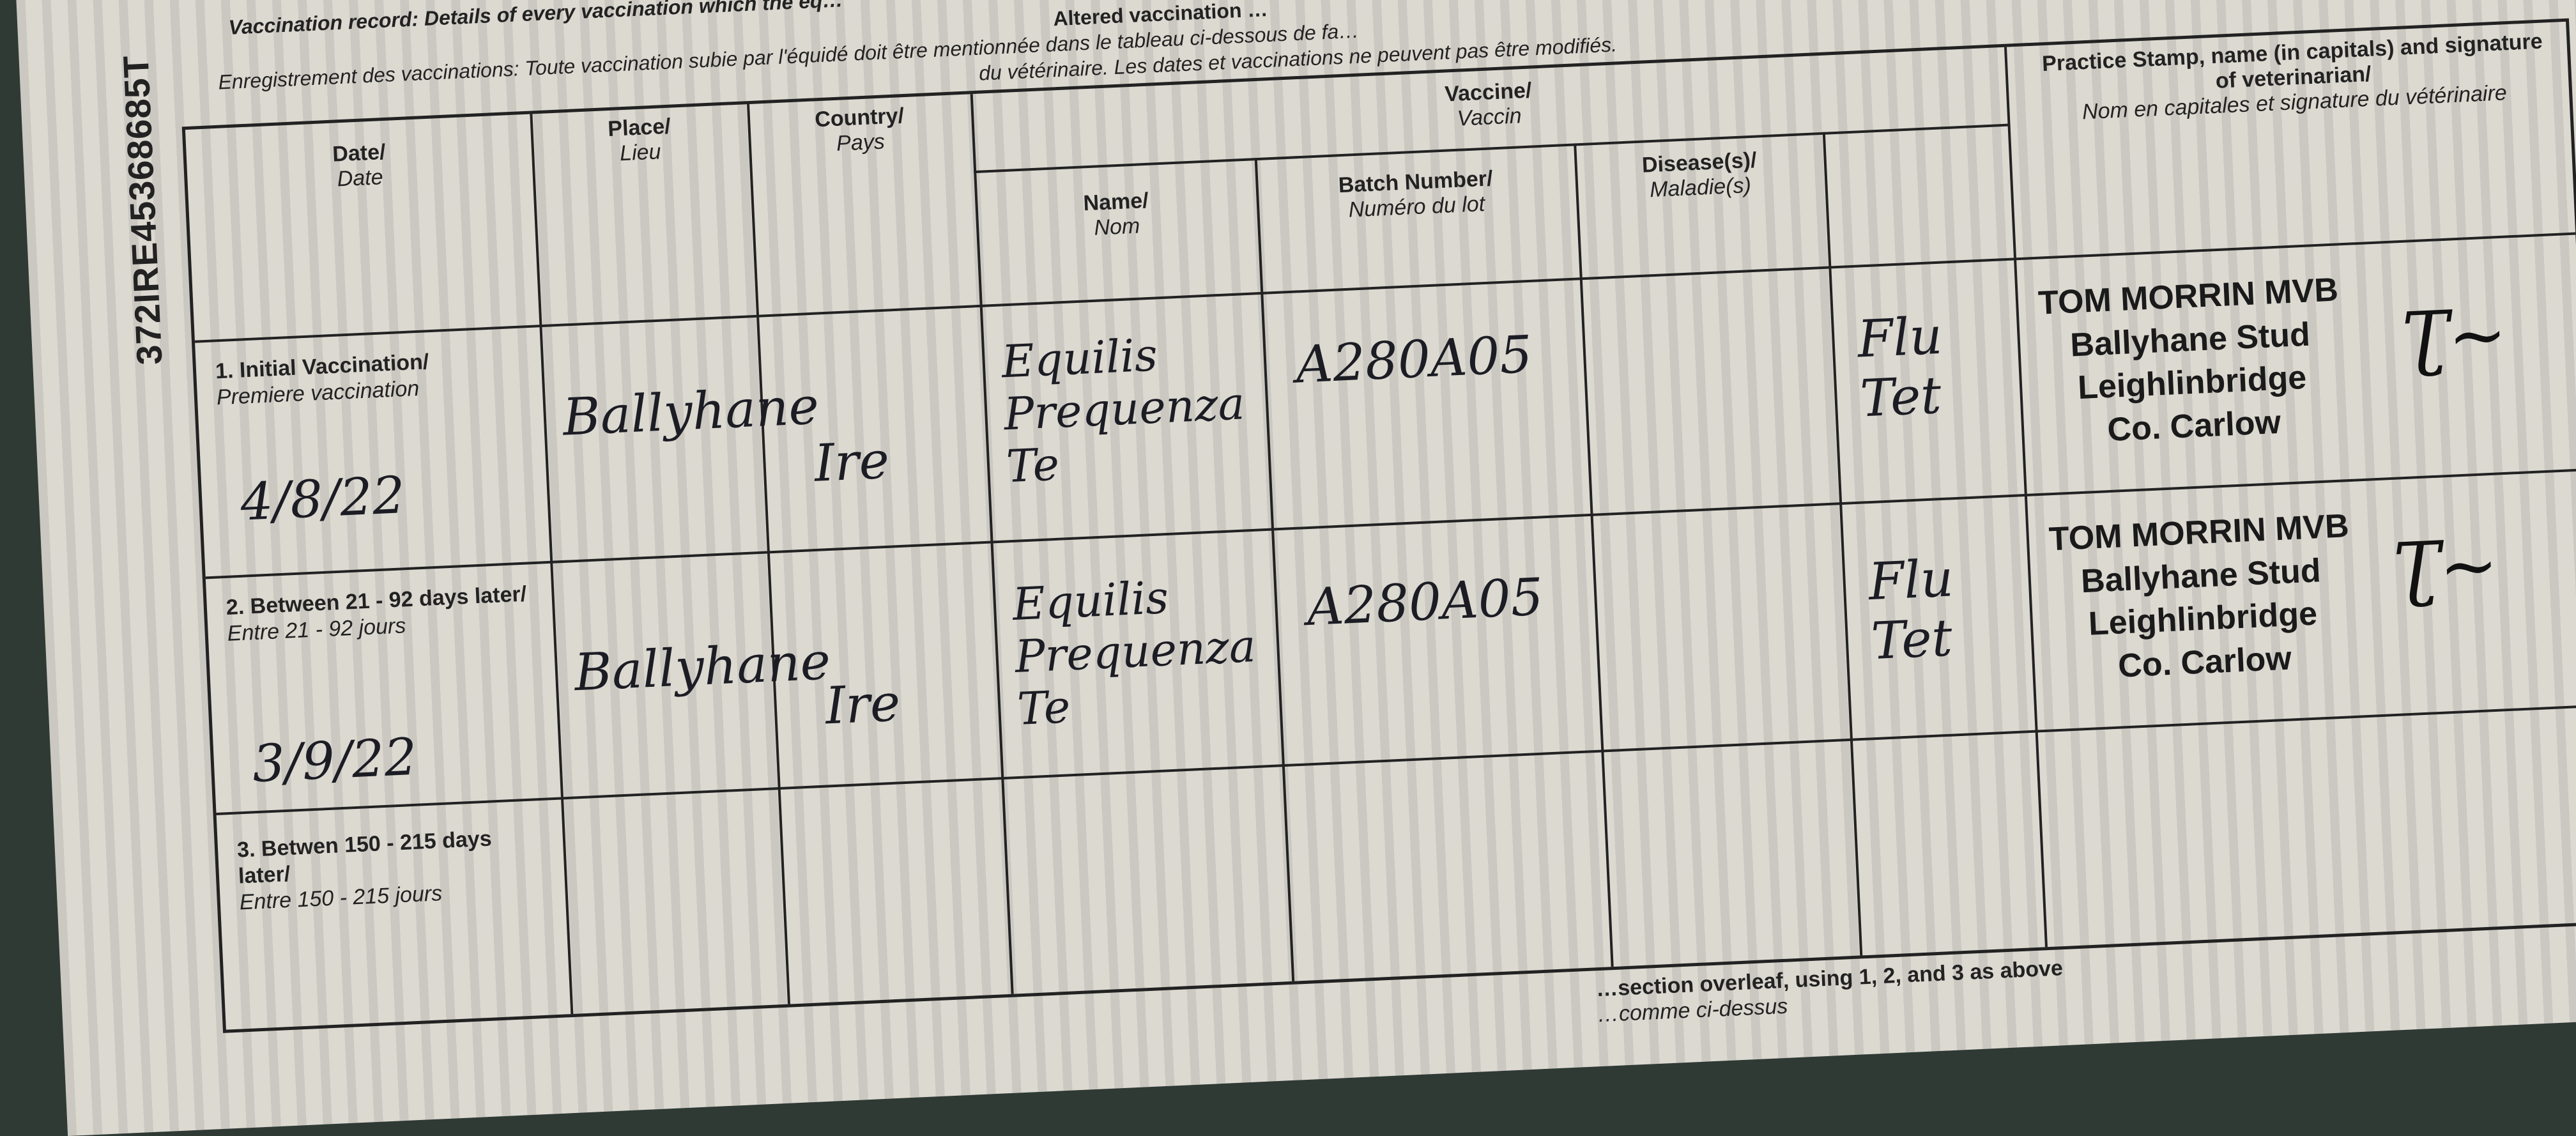  Describe the element at coordinates (639, 140) in the screenshot. I see `column-place: Place/Lieu` at that location.